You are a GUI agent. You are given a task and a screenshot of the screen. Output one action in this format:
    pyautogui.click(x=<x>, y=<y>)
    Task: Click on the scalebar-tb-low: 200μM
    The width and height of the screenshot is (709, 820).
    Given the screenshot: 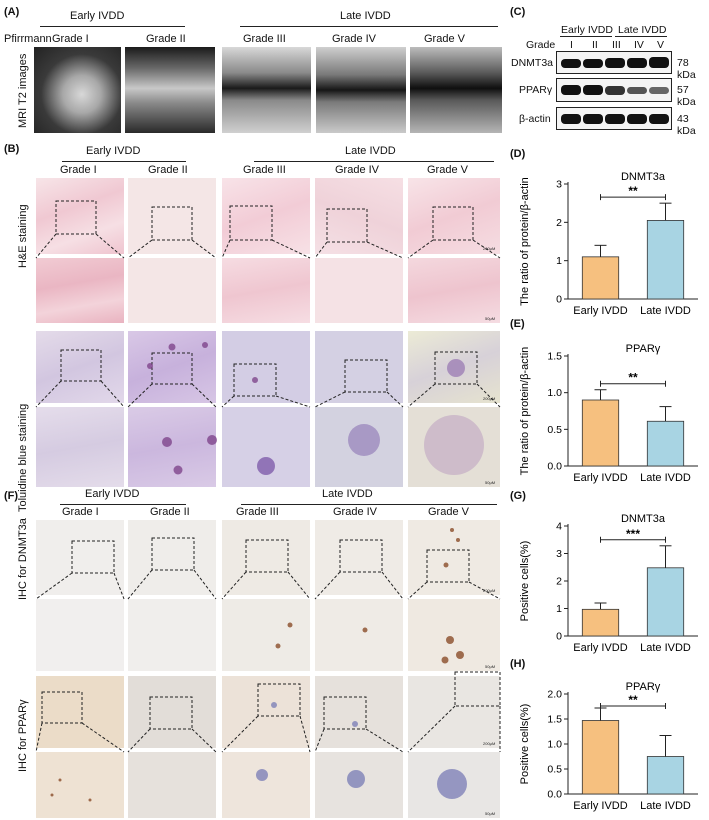 What is the action you would take?
    pyautogui.click(x=489, y=398)
    